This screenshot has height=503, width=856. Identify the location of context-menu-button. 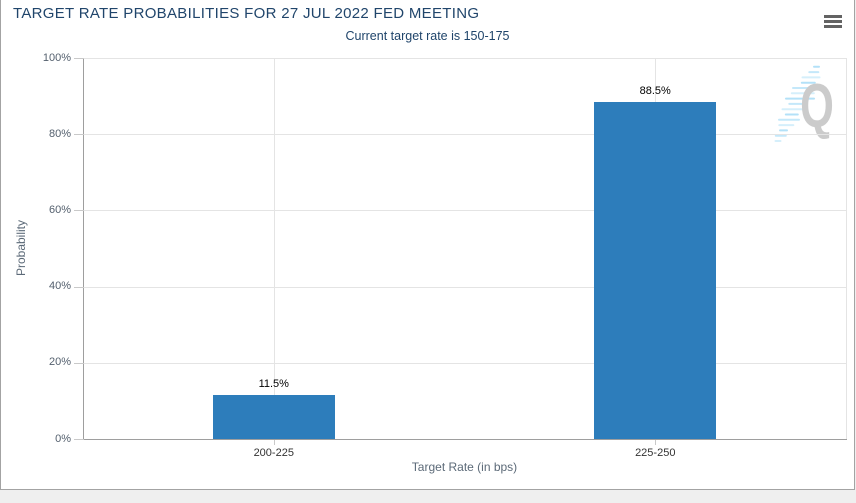
(833, 21).